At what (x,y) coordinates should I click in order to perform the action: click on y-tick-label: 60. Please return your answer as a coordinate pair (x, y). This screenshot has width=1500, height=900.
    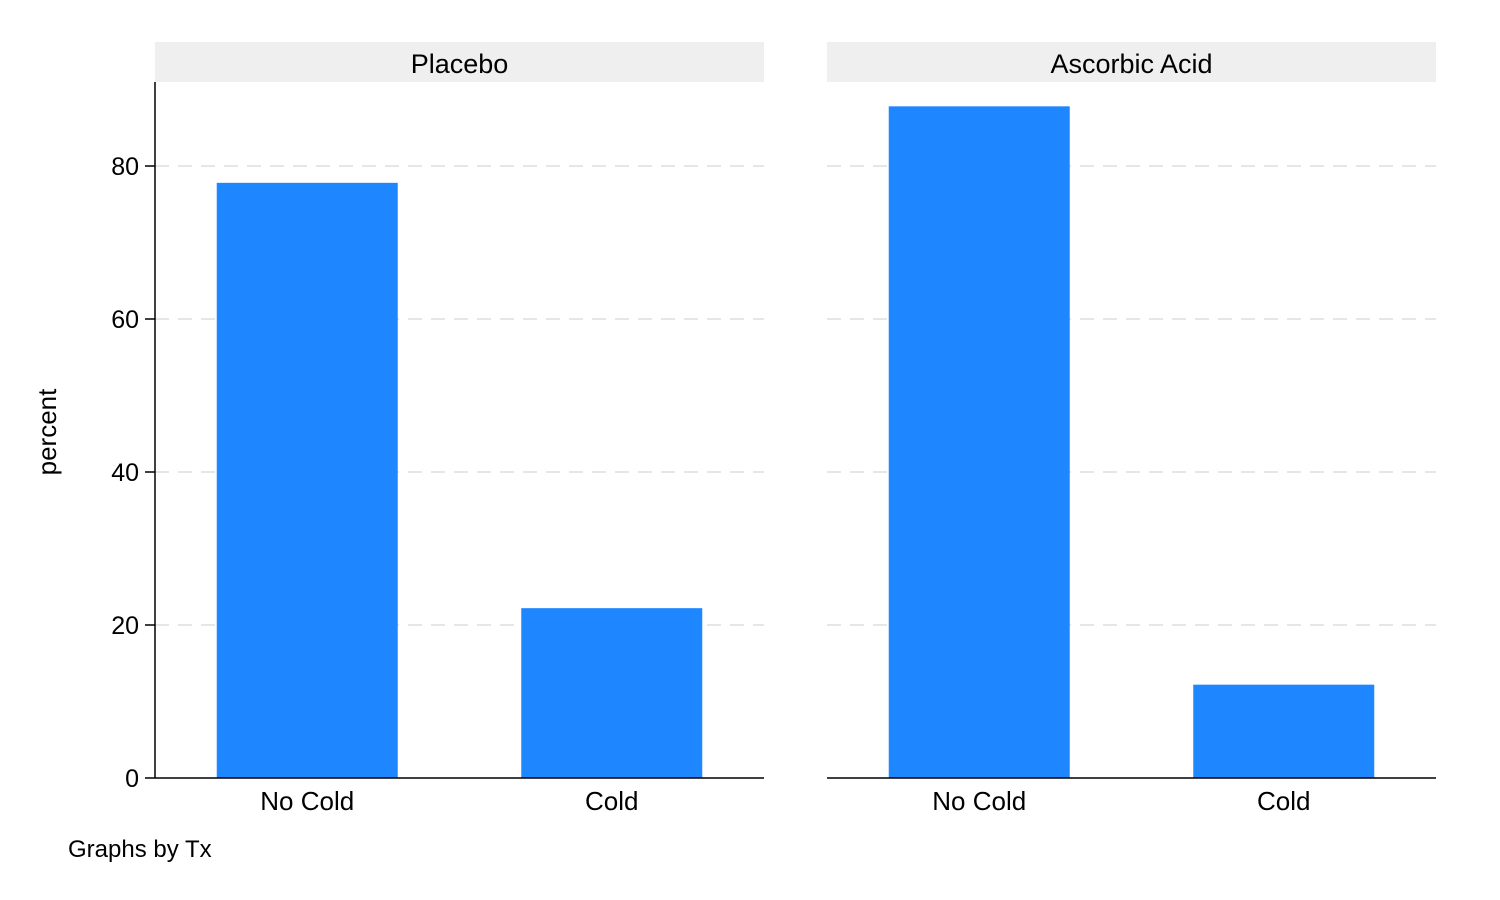
    Looking at the image, I should click on (125, 320).